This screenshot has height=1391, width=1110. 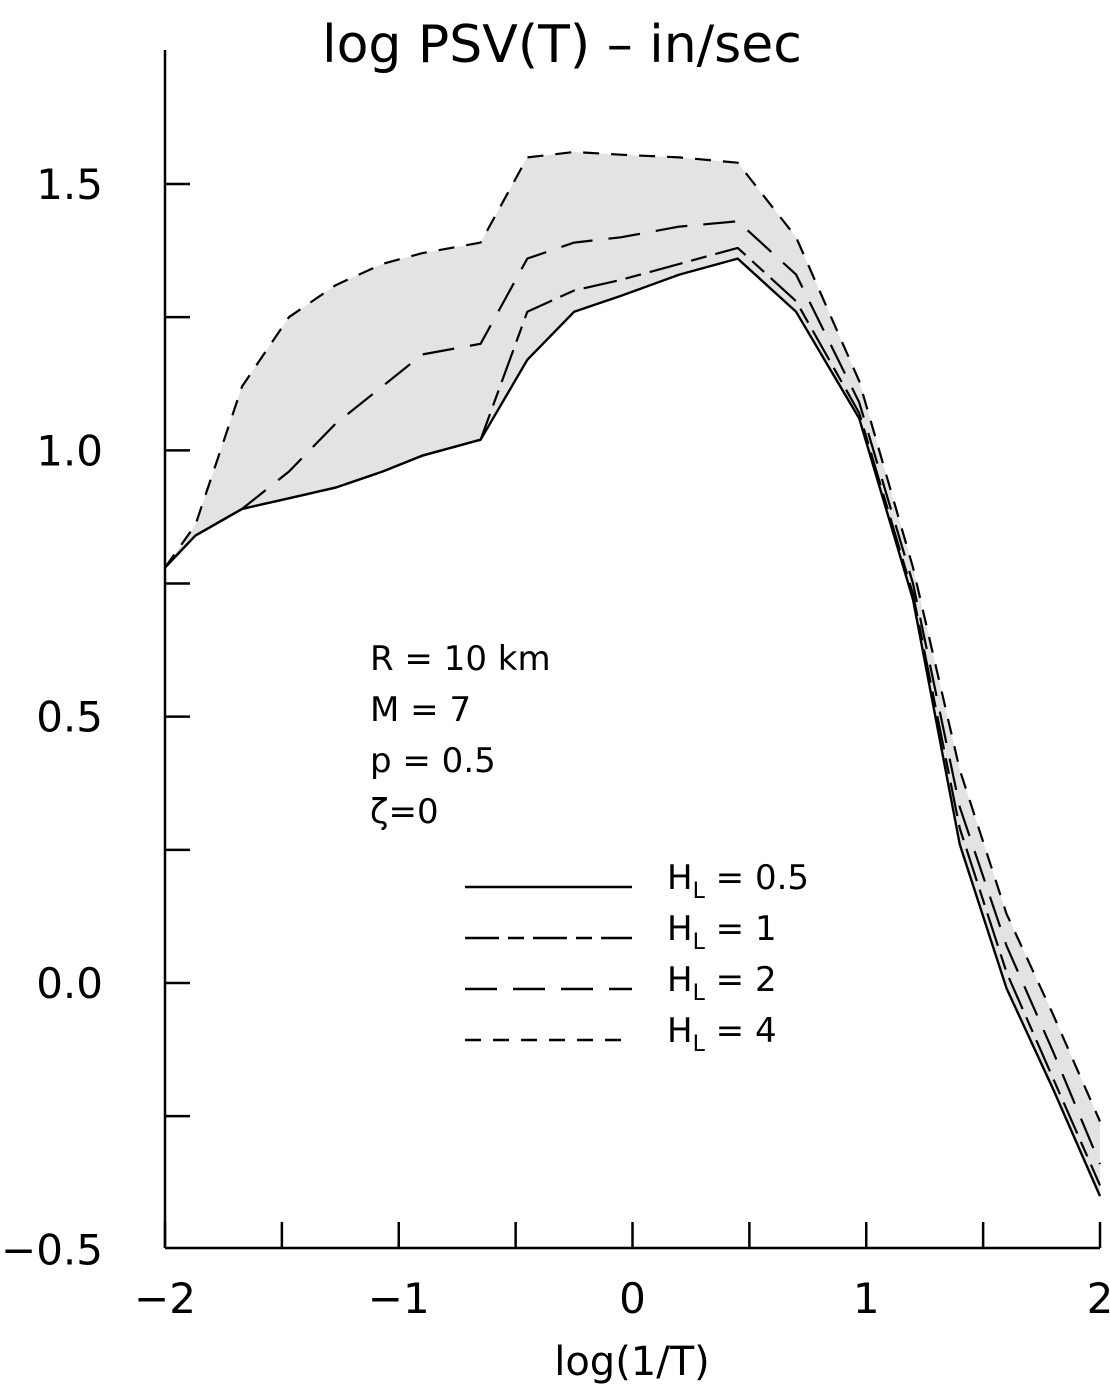 What do you see at coordinates (399, 1298) in the screenshot?
I see `x-tick-label-1: −1` at bounding box center [399, 1298].